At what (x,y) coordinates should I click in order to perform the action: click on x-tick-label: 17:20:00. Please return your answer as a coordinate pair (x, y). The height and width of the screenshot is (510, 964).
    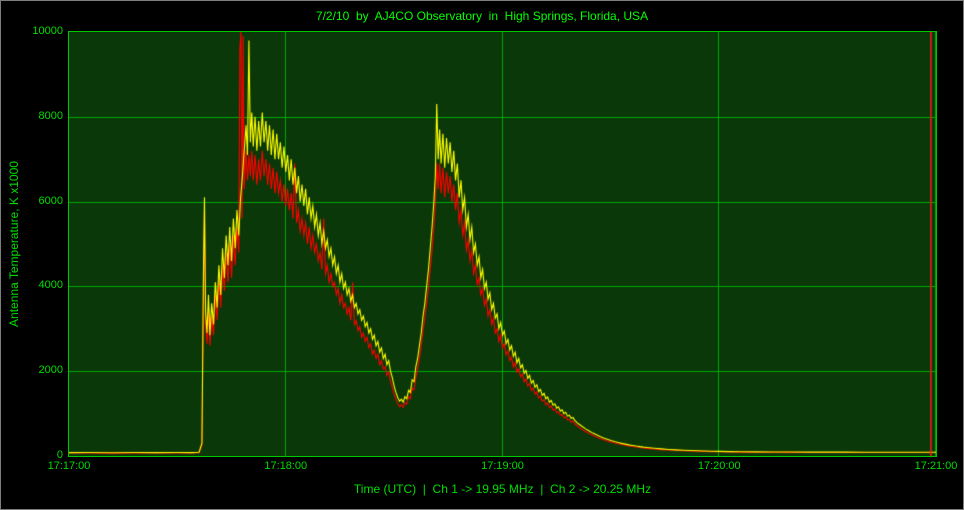
    Looking at the image, I should click on (719, 466).